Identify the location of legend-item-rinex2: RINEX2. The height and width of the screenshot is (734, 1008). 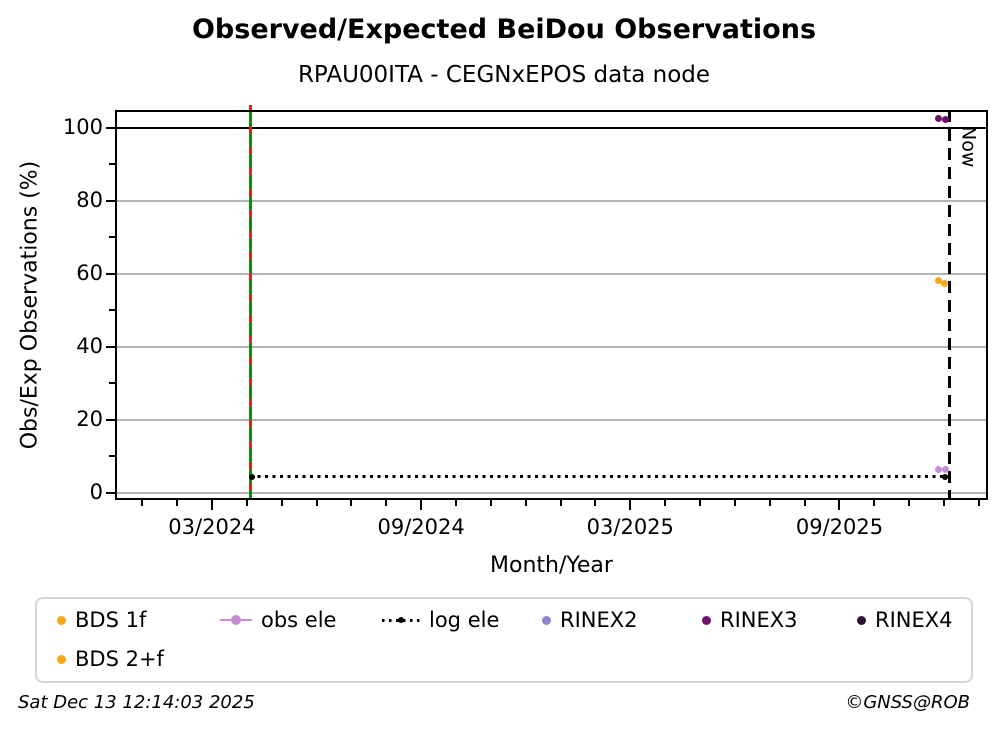
(590, 620).